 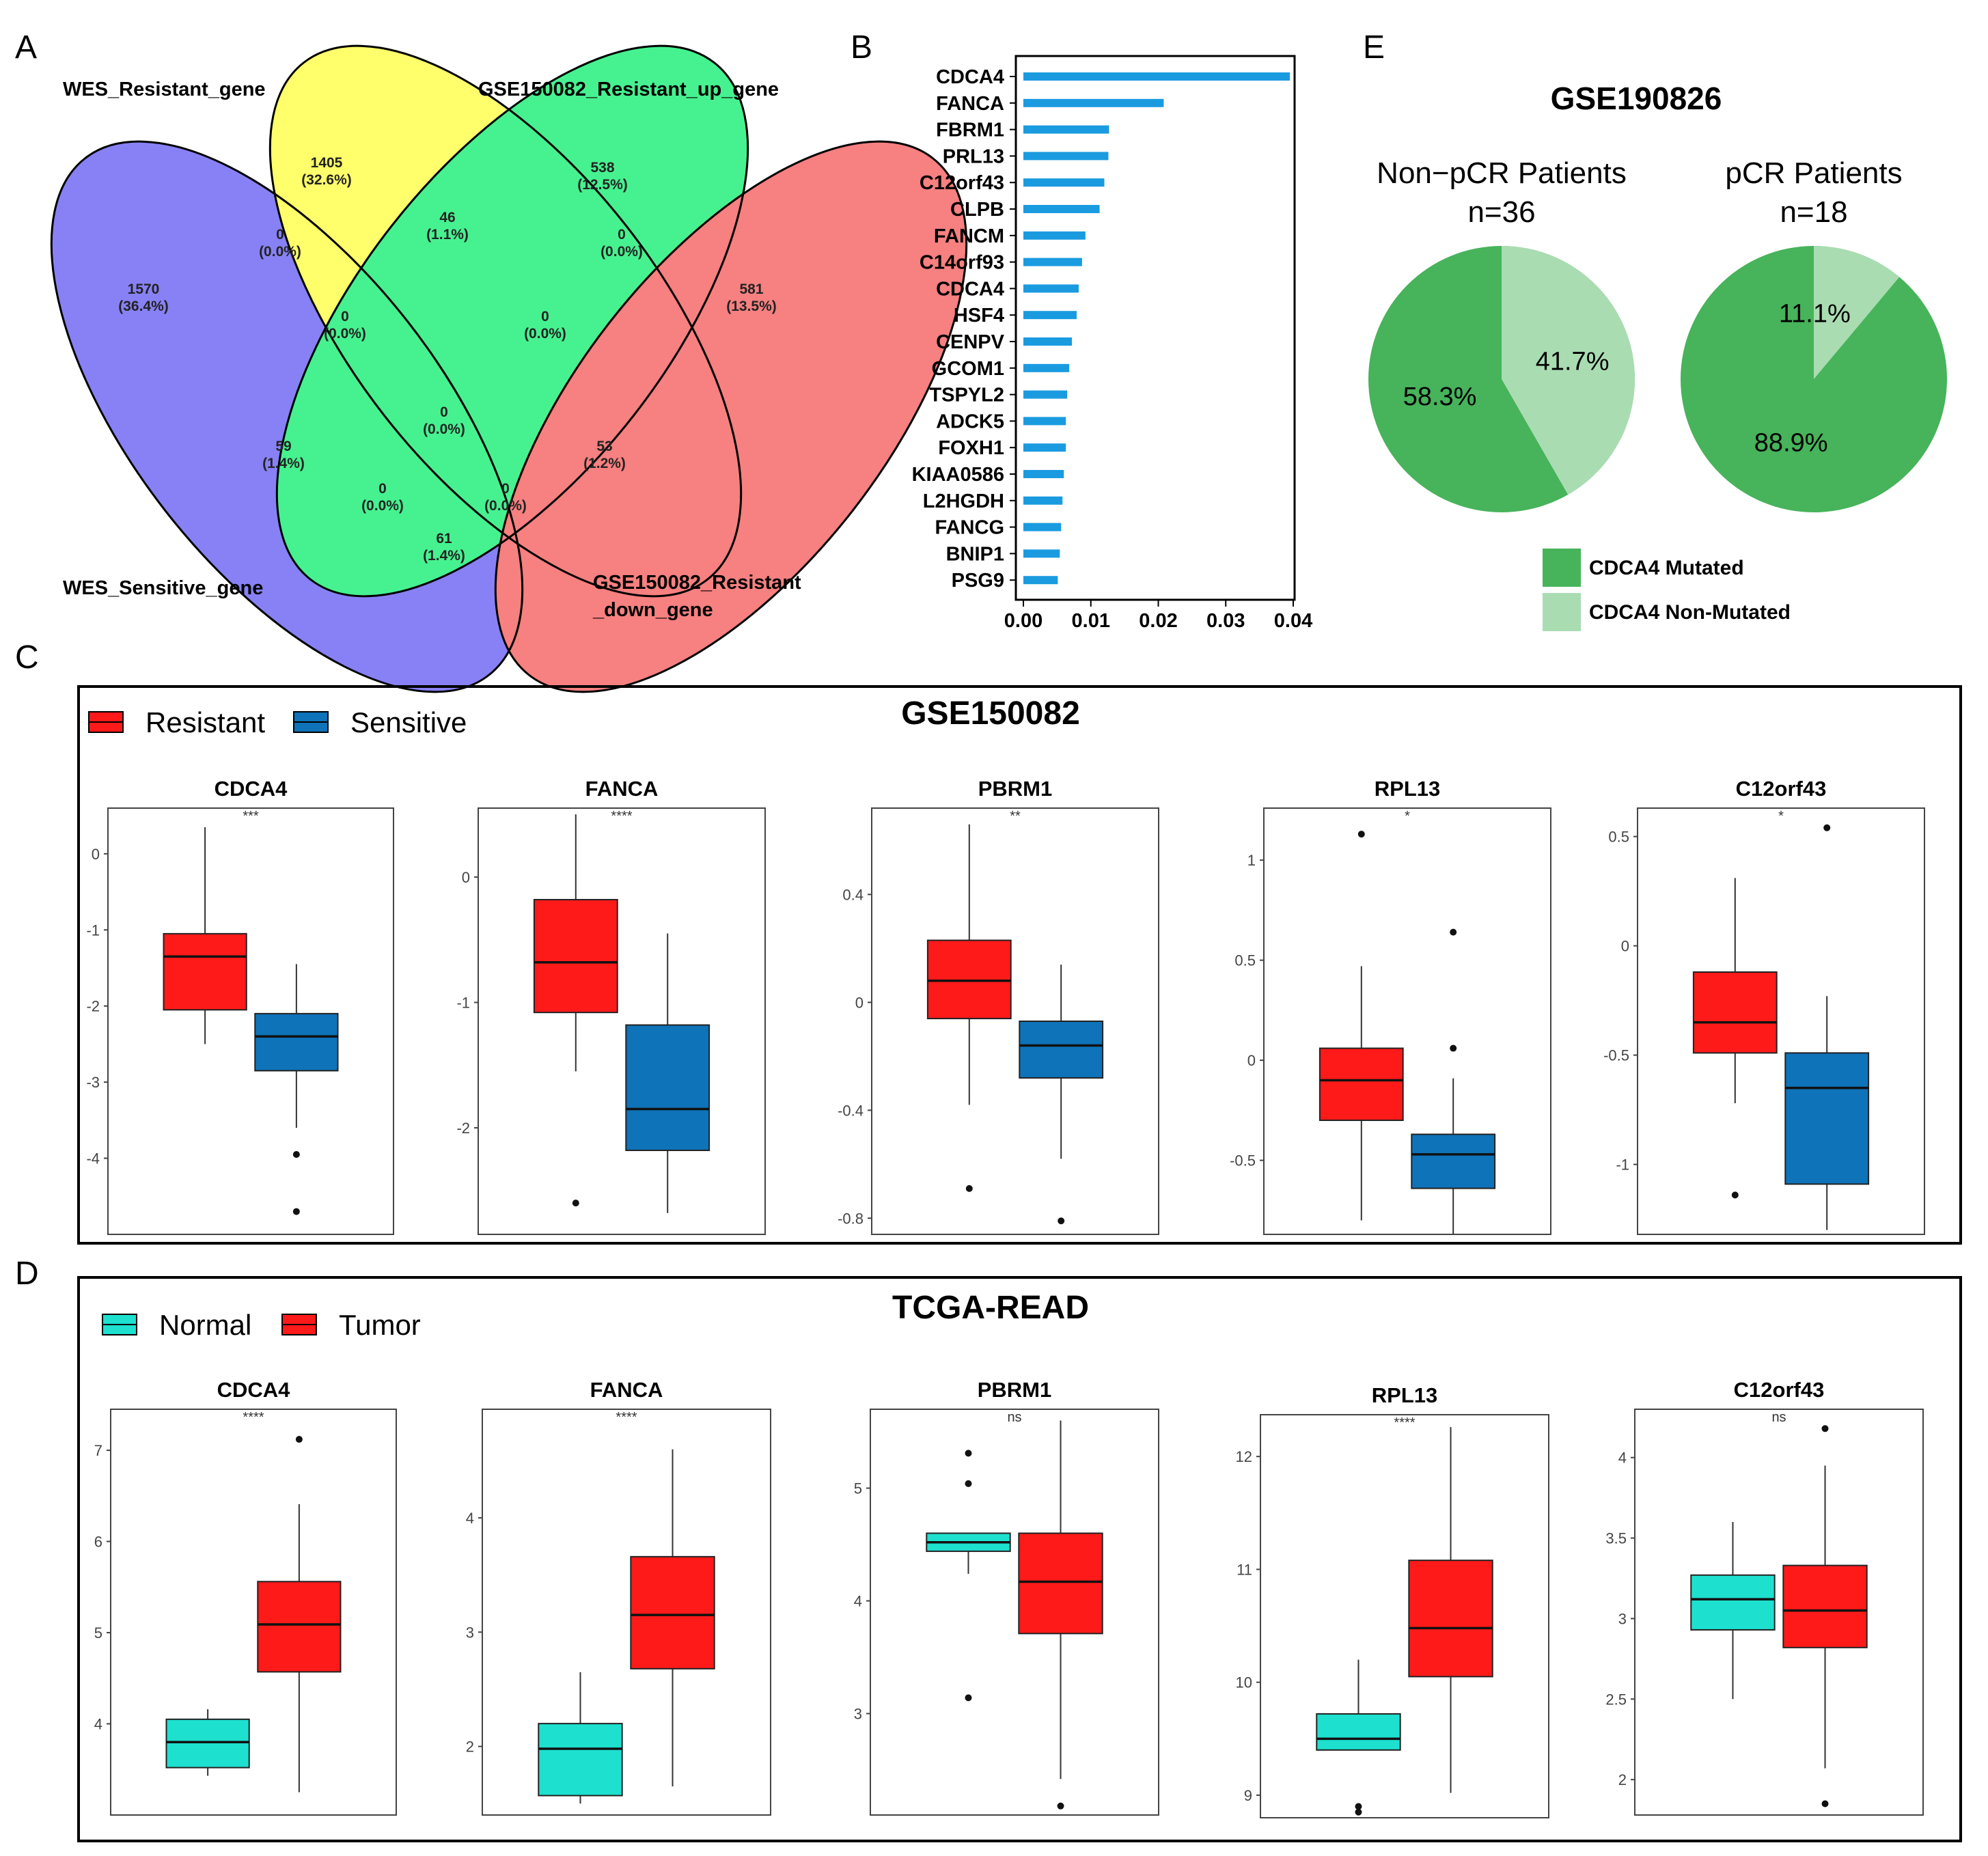 I want to click on subplot-tick-label: 5, so click(x=858, y=1489).